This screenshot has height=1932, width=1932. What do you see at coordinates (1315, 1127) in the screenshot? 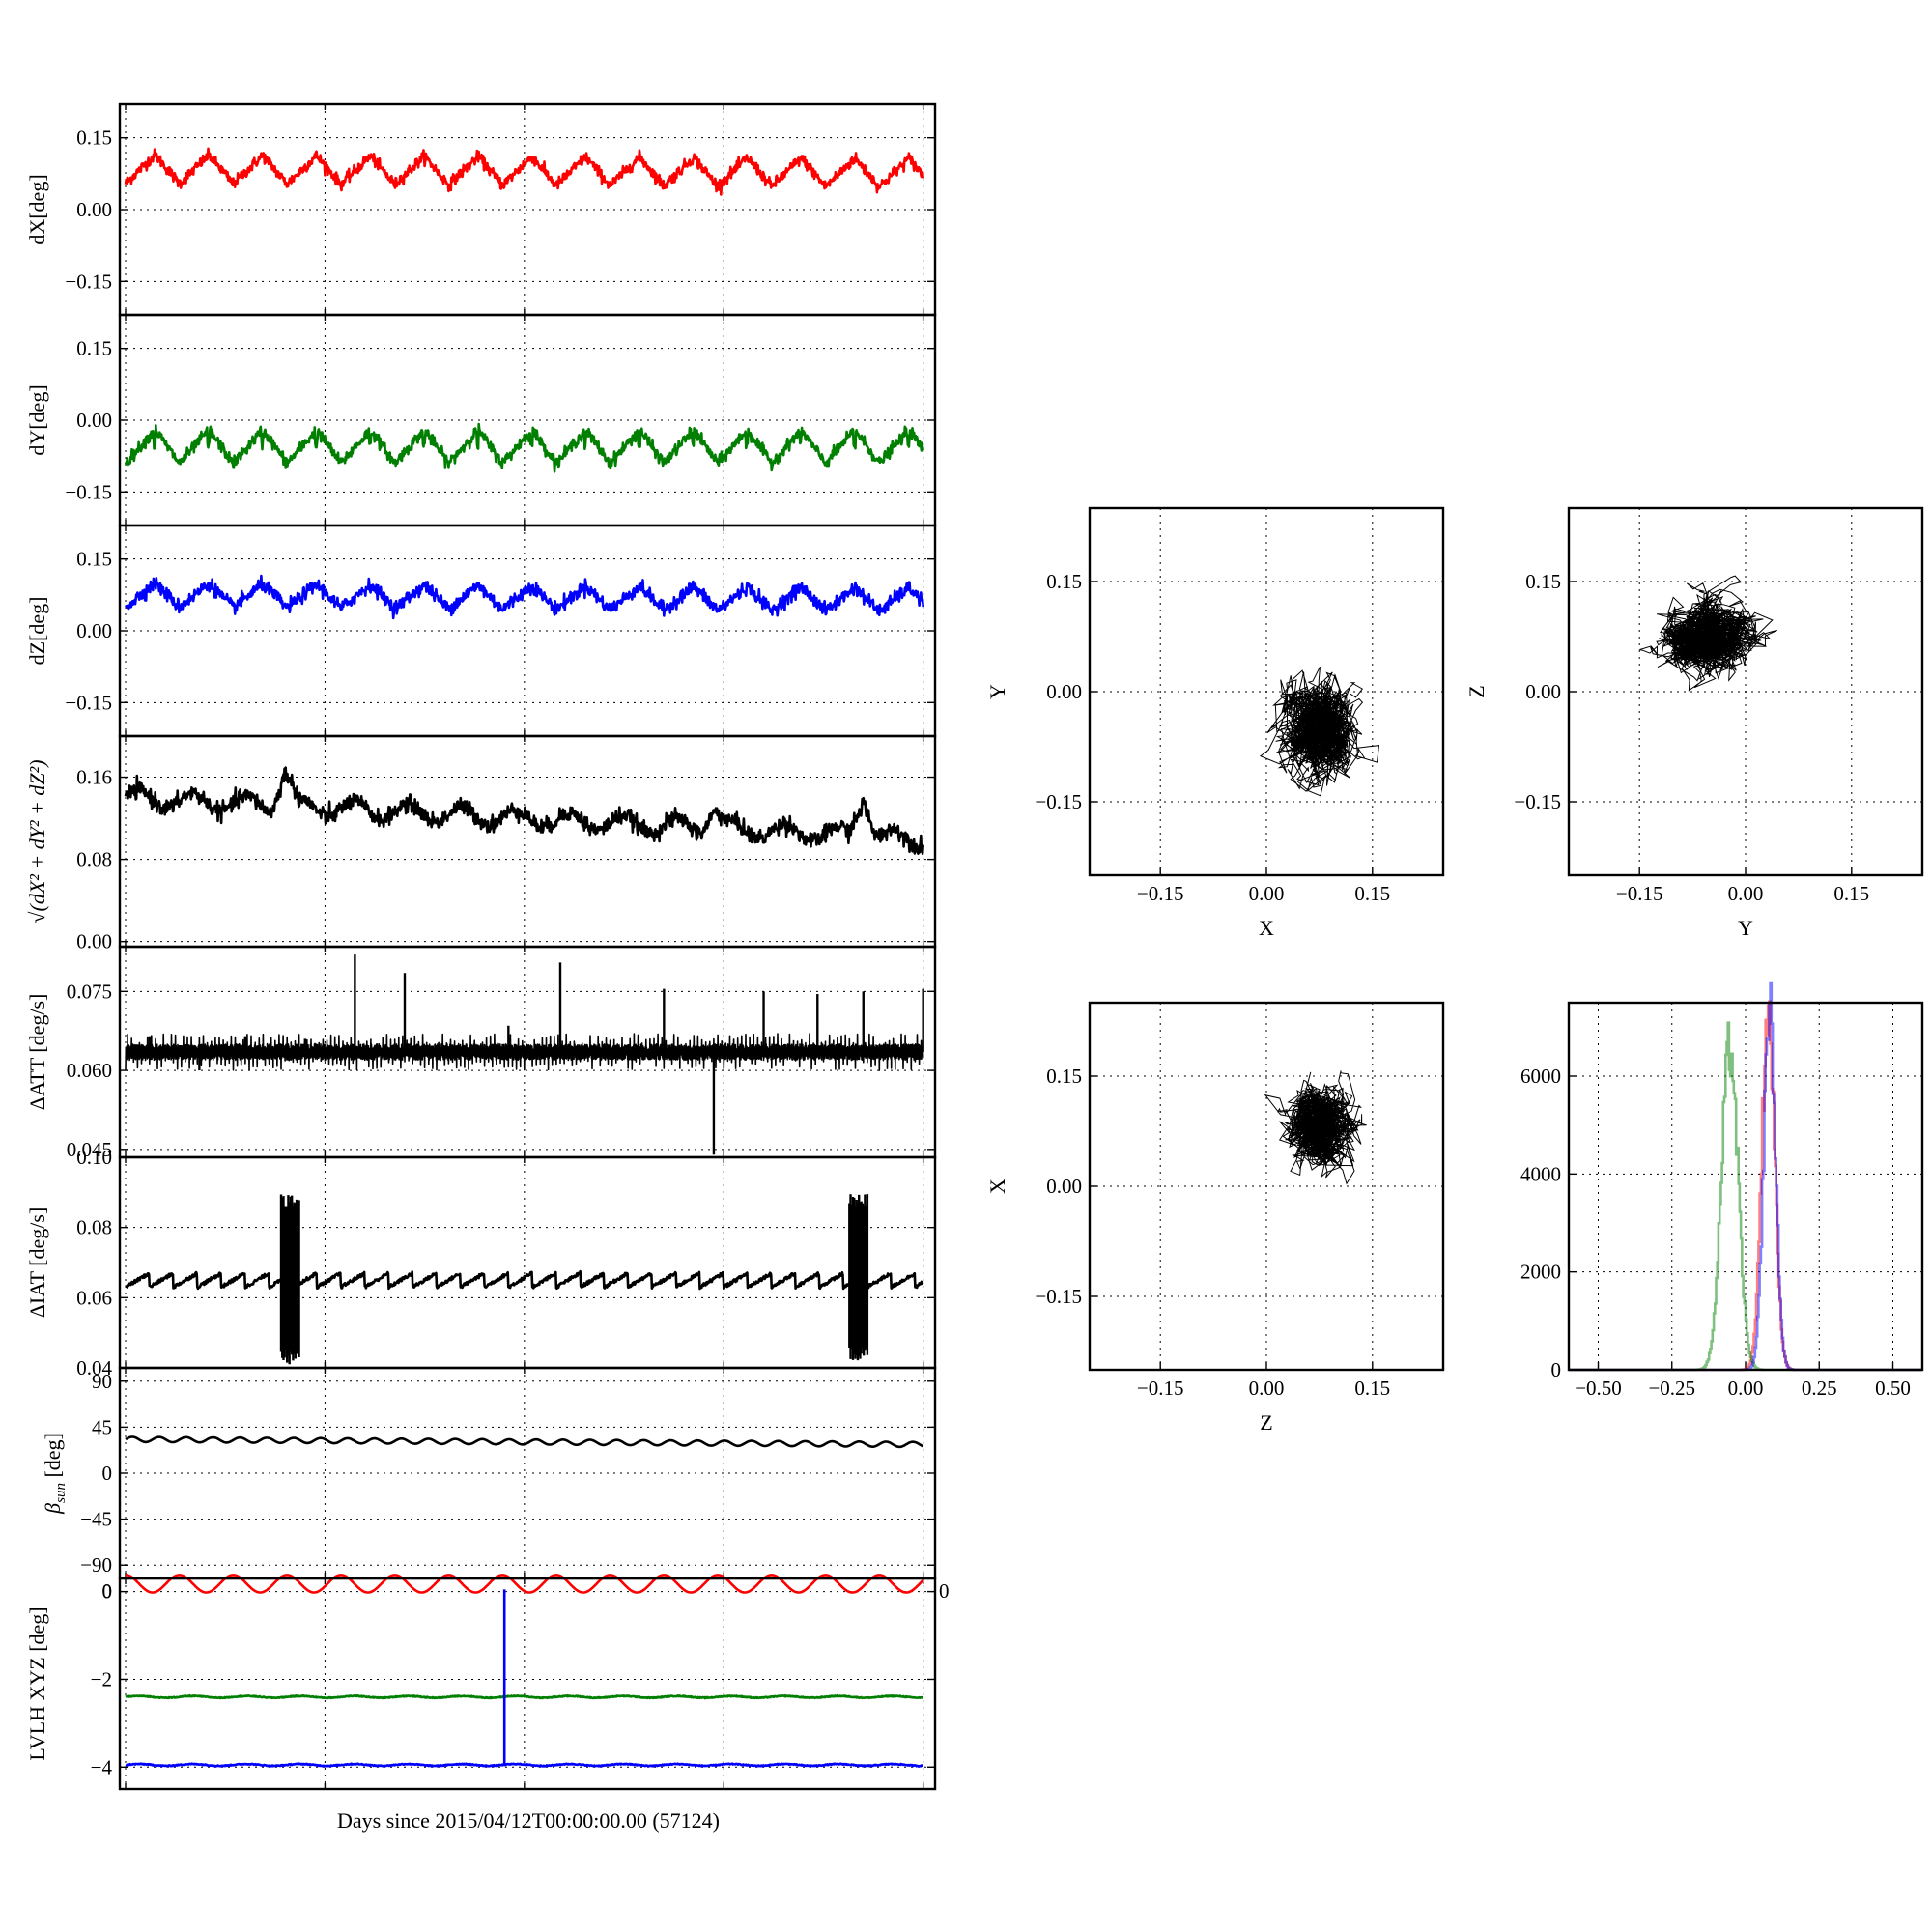
I see `scatter-trace-zx` at bounding box center [1315, 1127].